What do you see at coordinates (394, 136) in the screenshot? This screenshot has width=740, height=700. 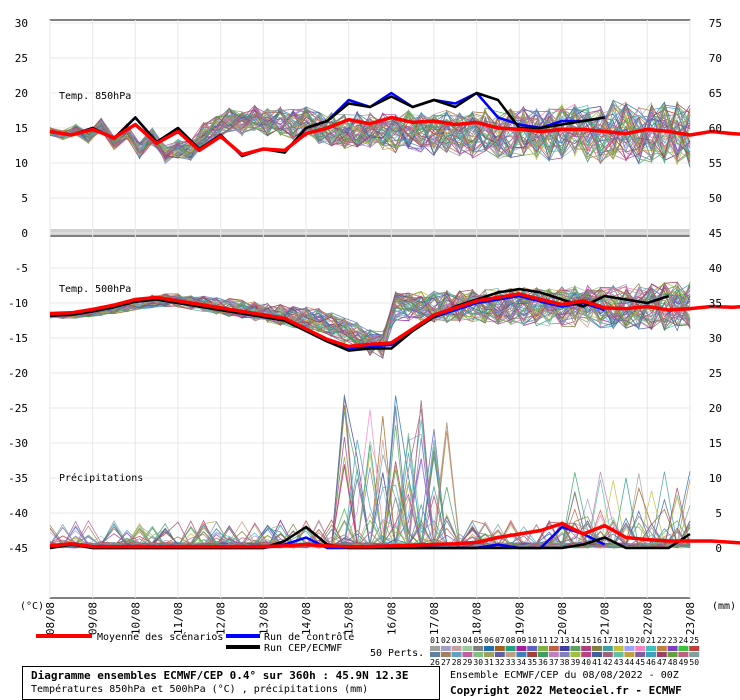 I see `mean-line-t850` at bounding box center [394, 136].